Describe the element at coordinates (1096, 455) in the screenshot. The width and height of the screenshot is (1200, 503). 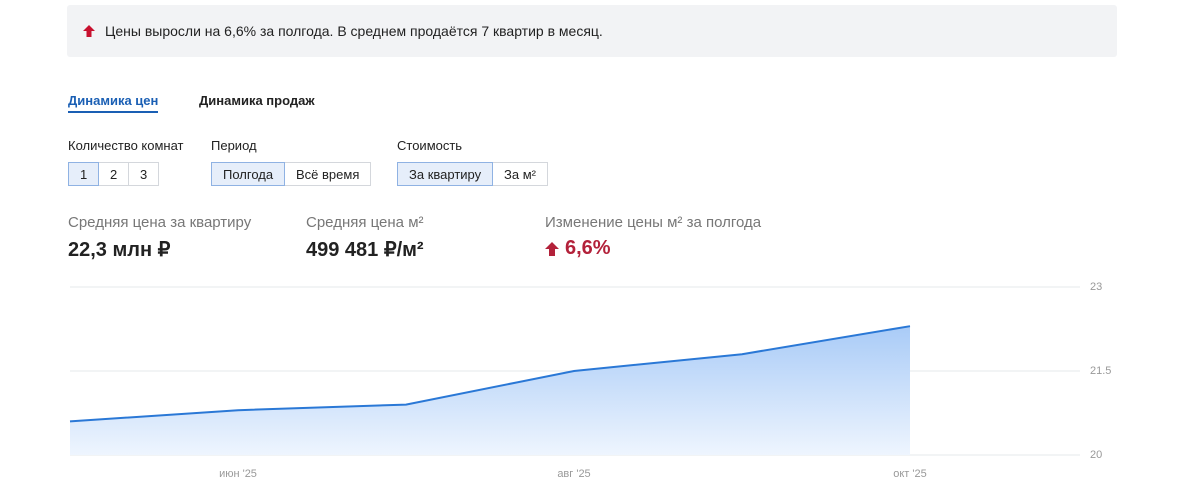
I see `y-tick-label: 20` at that location.